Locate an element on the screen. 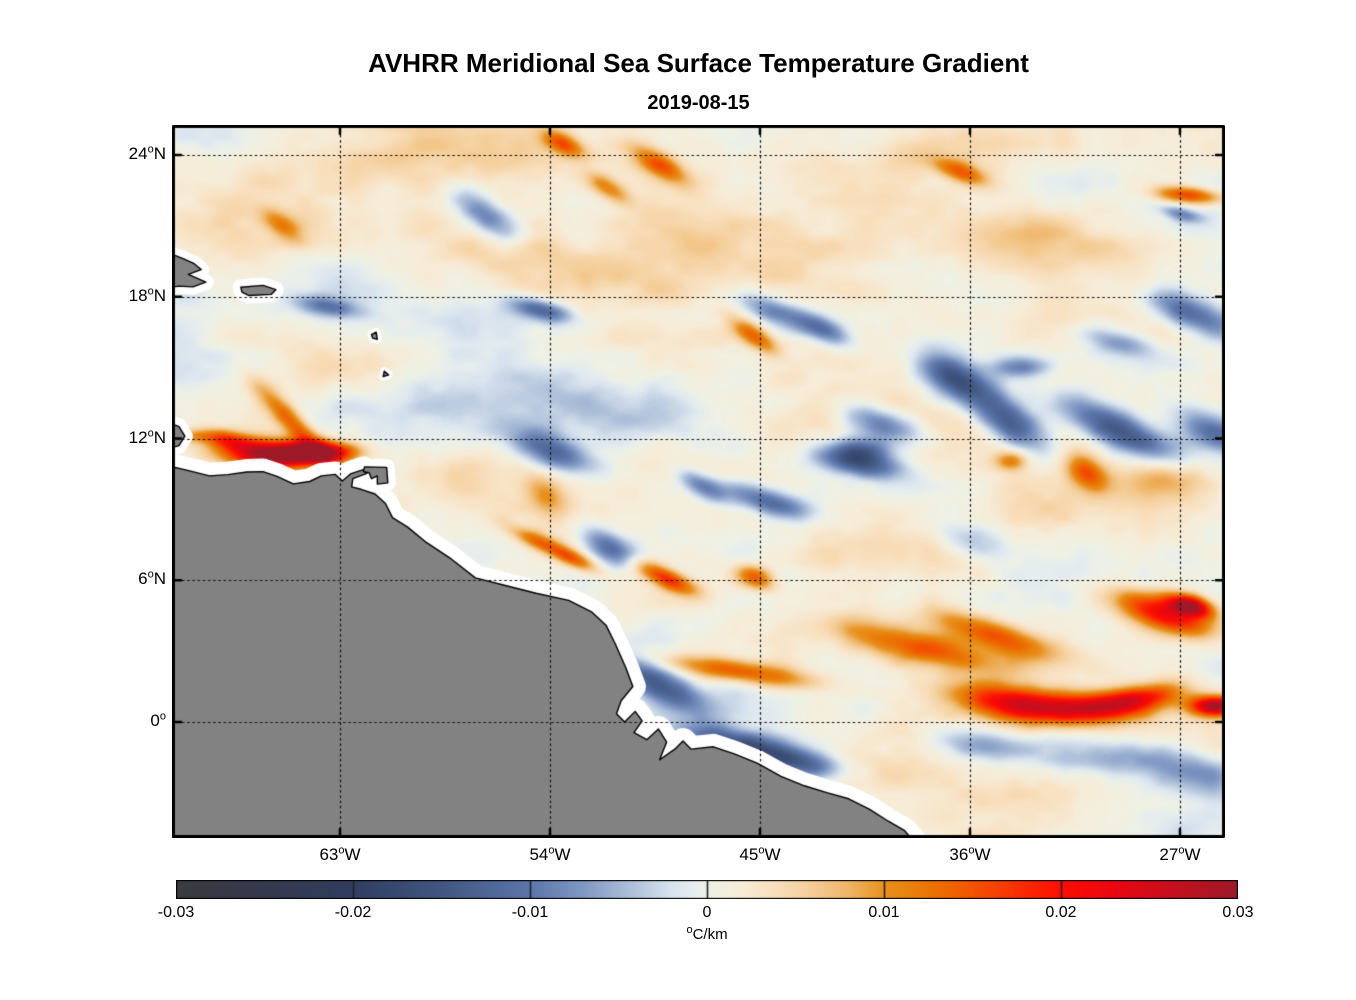  figure-date: 2019-08-15 is located at coordinates (698, 103).